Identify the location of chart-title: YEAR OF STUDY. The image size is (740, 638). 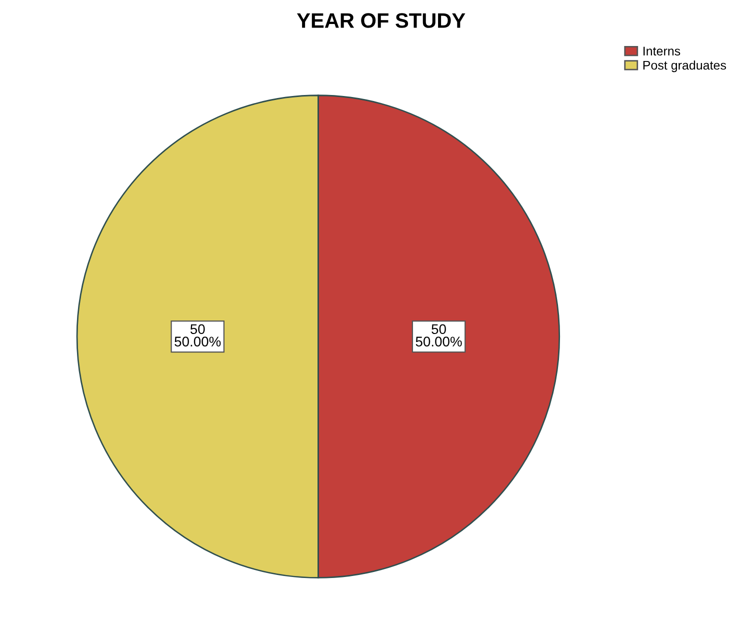
(381, 20).